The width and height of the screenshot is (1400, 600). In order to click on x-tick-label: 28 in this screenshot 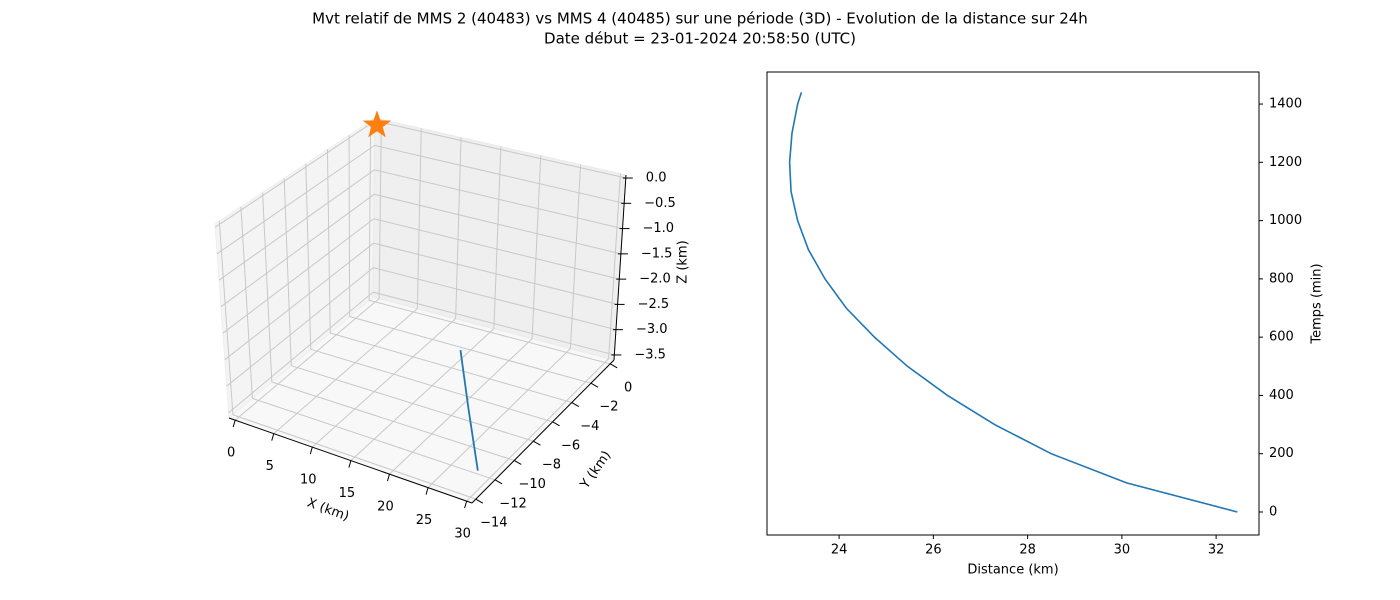, I will do `click(1027, 550)`.